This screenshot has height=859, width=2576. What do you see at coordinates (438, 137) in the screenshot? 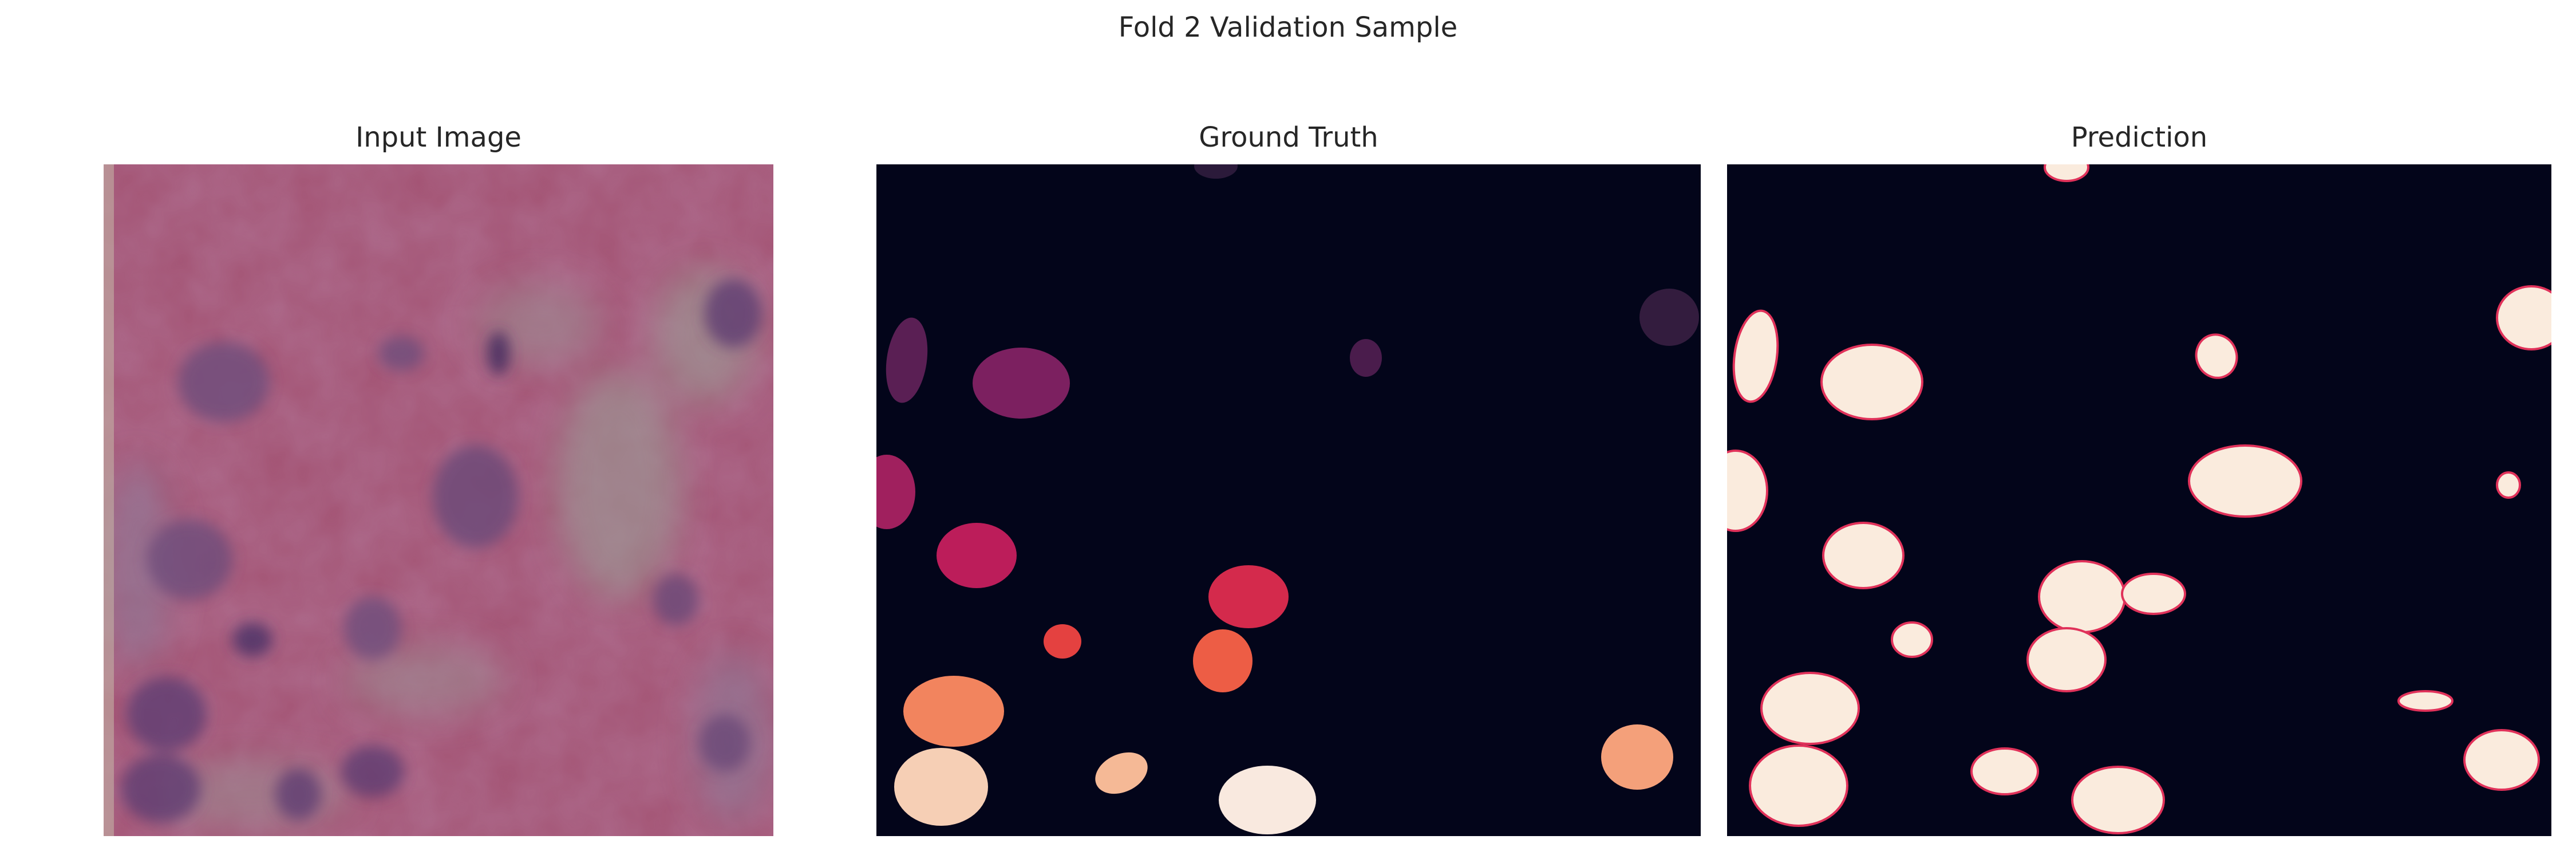
I see `input-image-title: Input Image` at bounding box center [438, 137].